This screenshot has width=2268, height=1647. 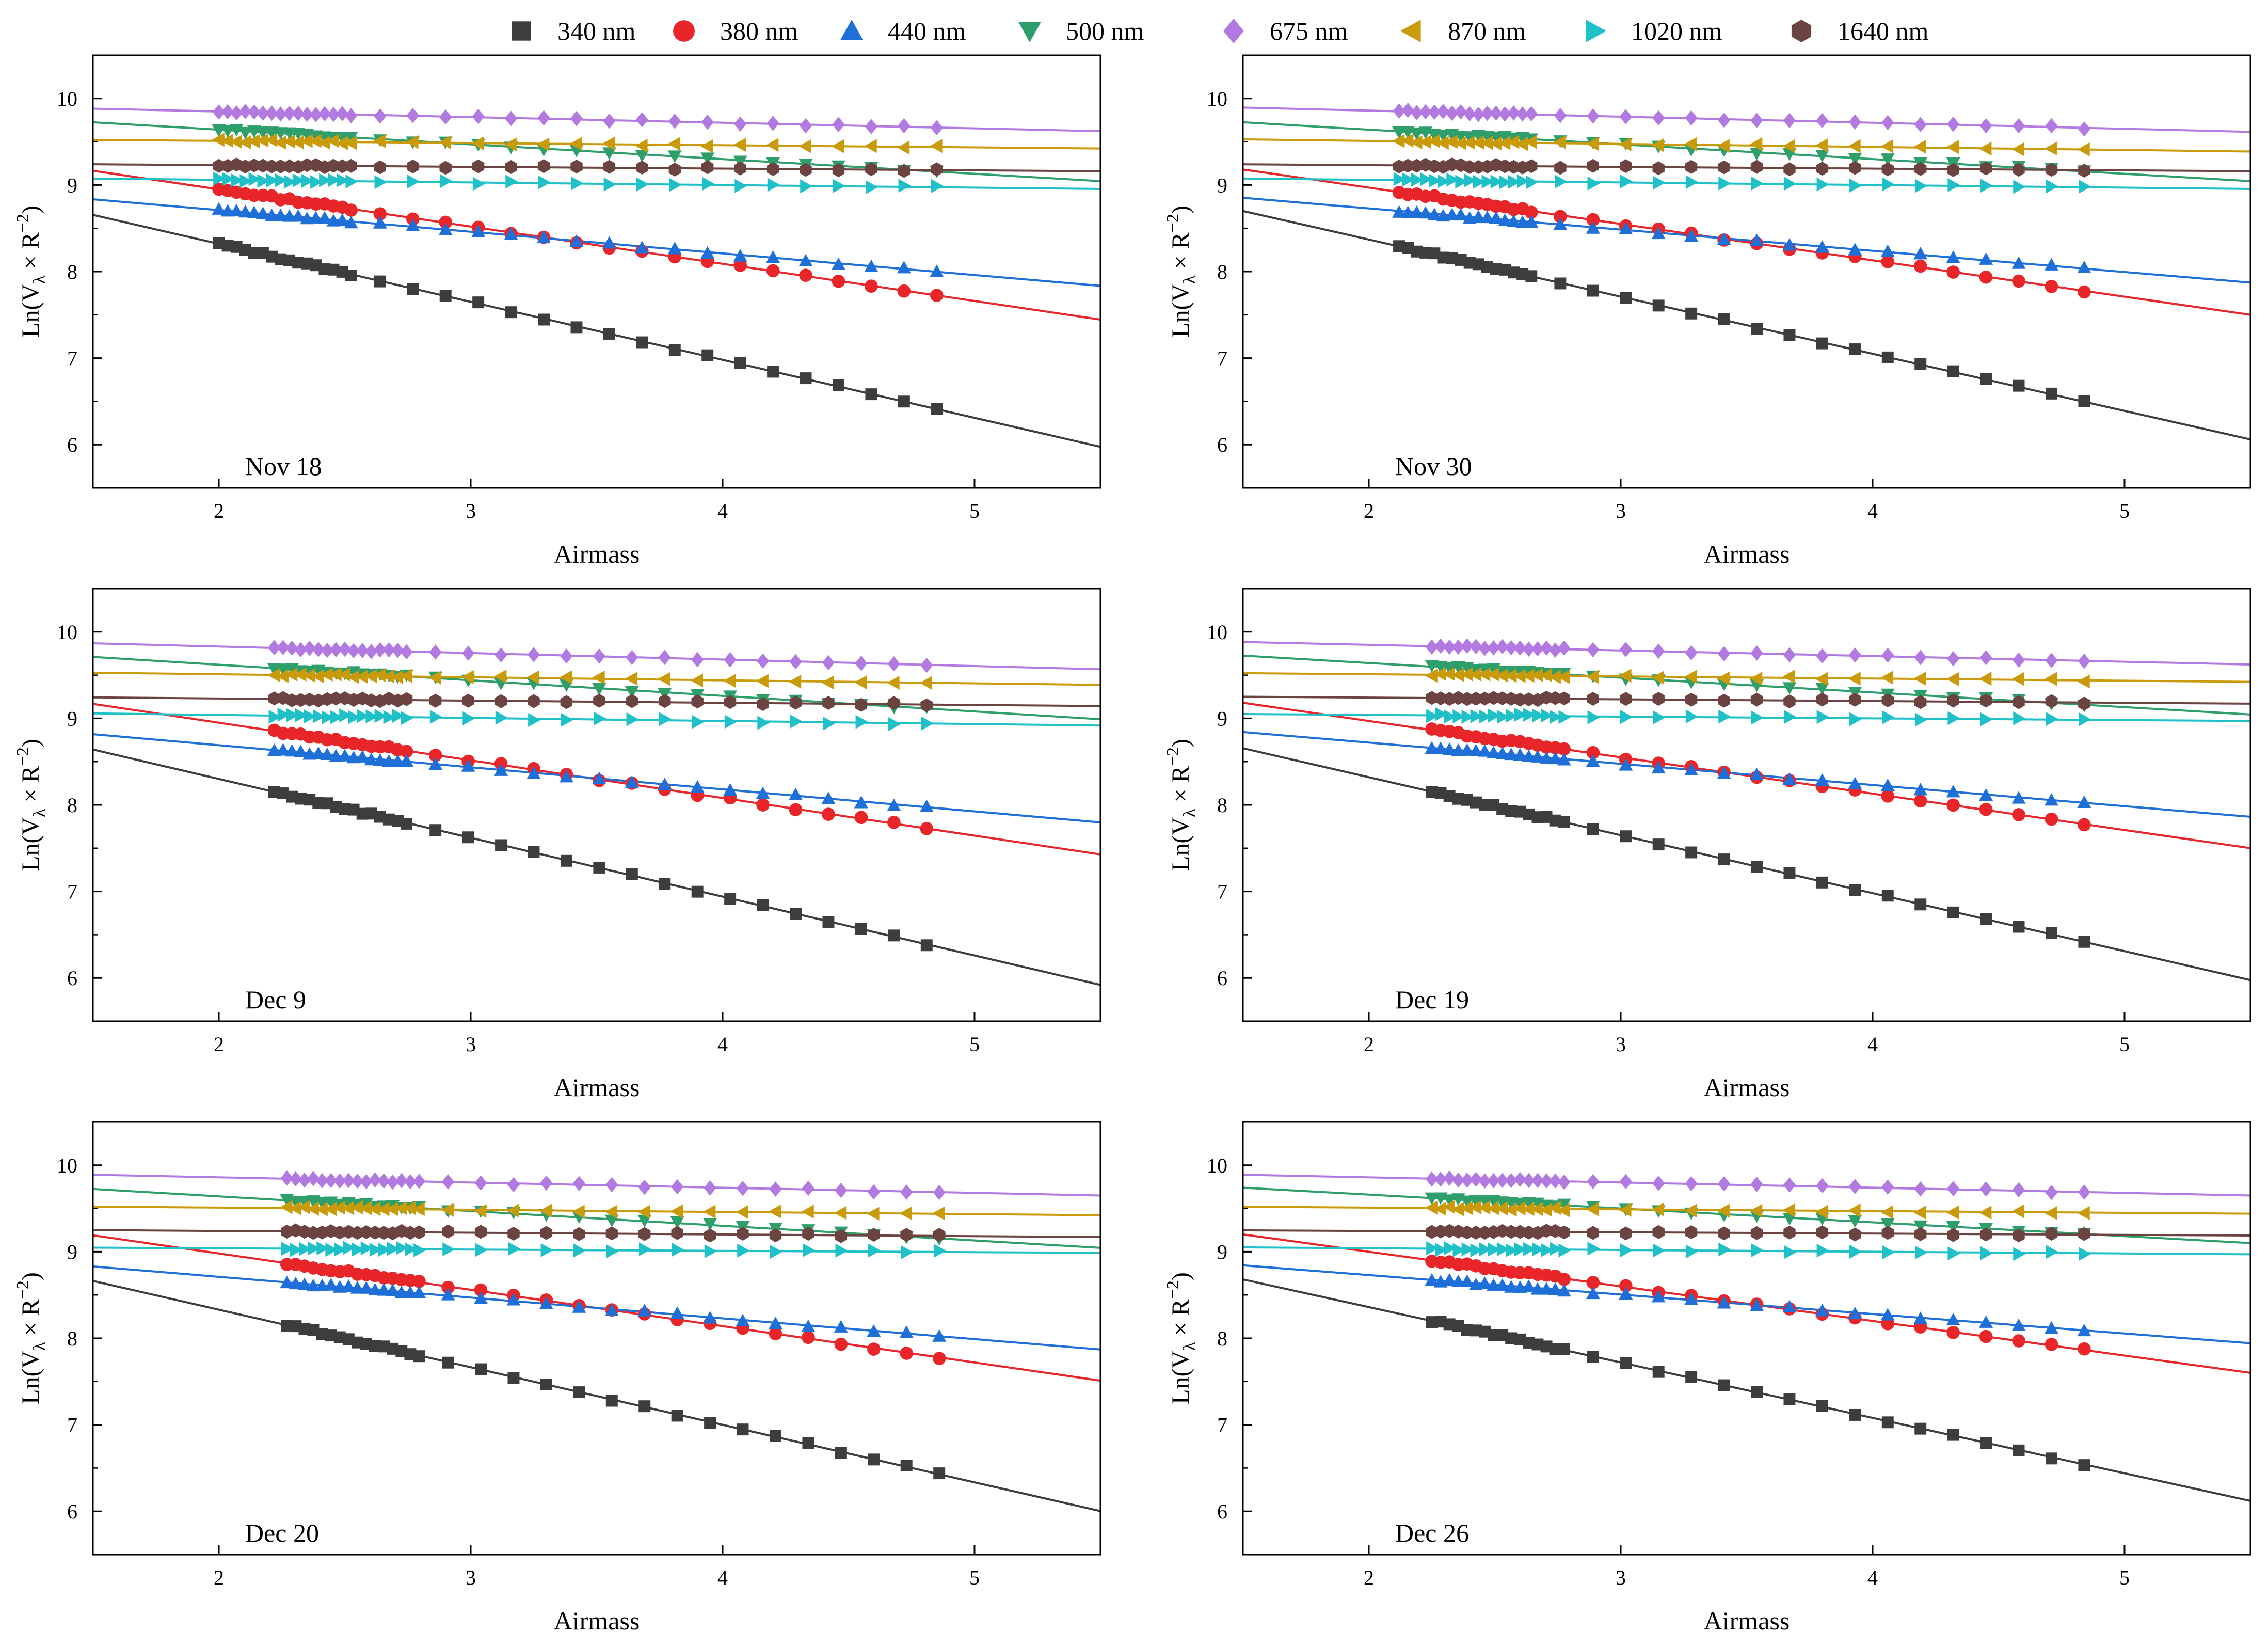 I want to click on panel-date-label: Dec 19, so click(x=1432, y=999).